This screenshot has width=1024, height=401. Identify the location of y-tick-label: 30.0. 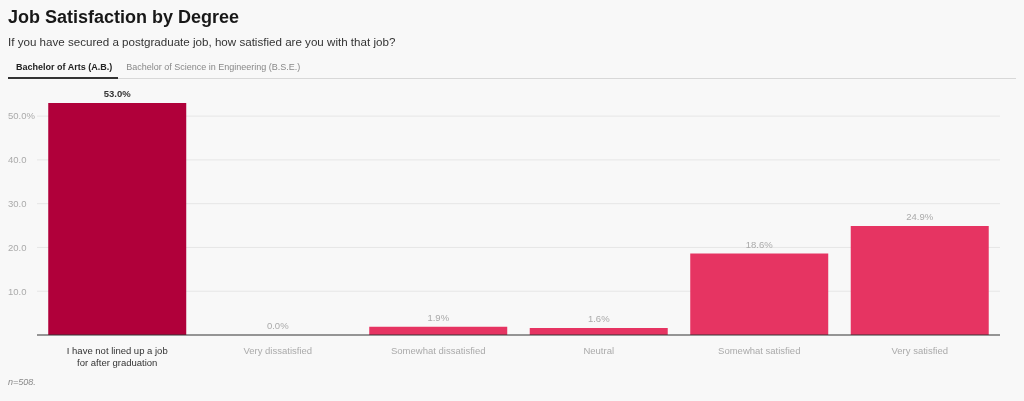
(17, 203).